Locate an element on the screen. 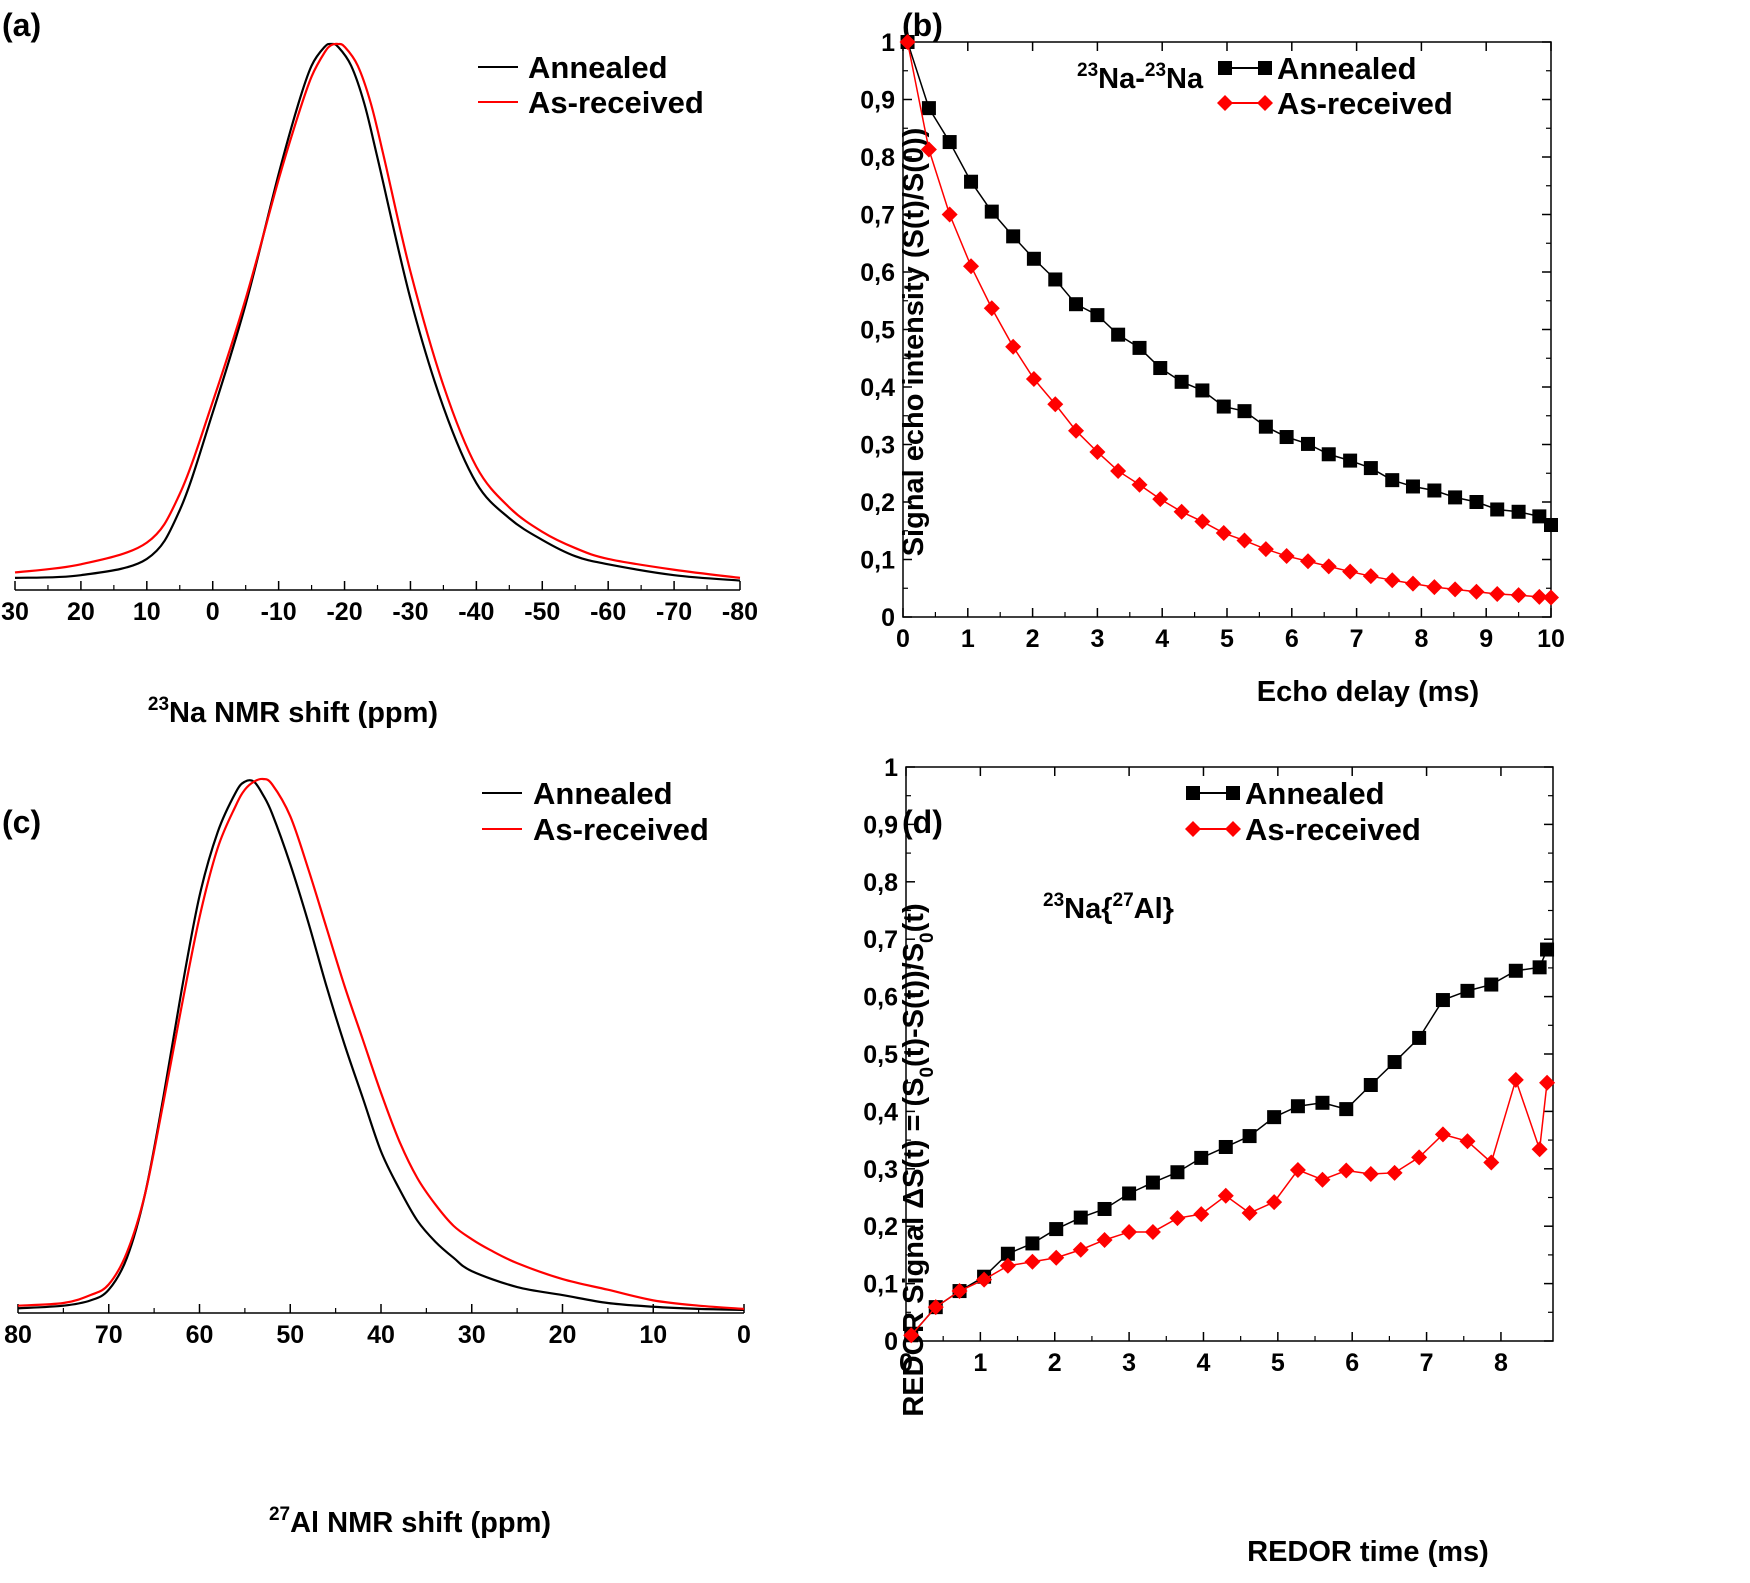 The image size is (1750, 1583). x-tick-label: -50 is located at coordinates (542, 612).